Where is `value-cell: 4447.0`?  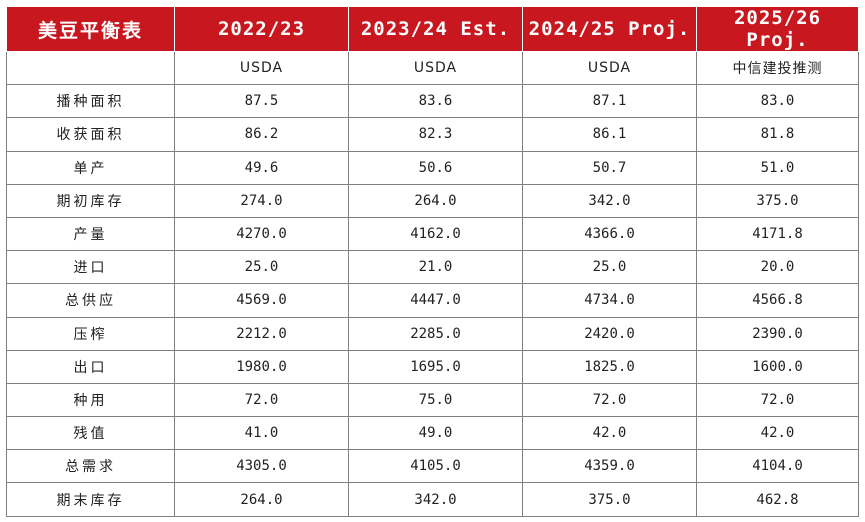
value-cell: 4447.0 is located at coordinates (435, 300).